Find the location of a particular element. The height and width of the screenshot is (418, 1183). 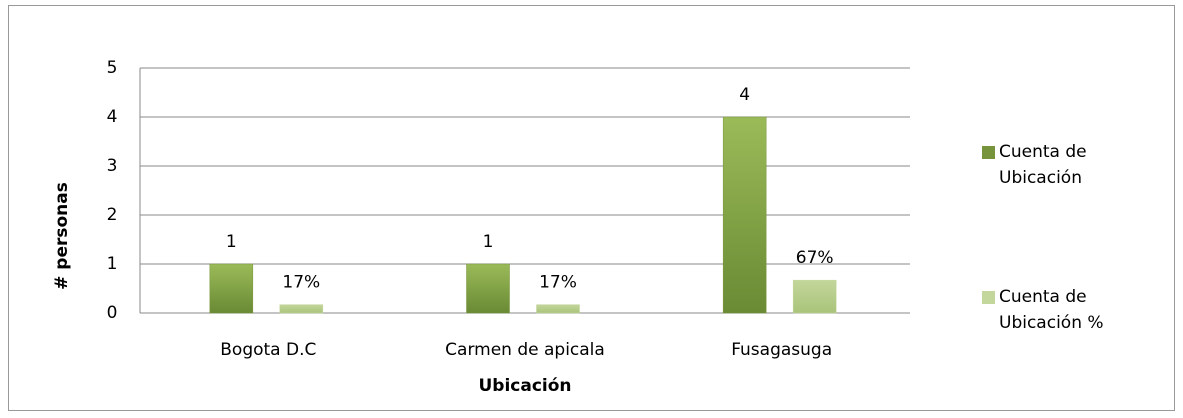

x-tick-label: Fusagasuga is located at coordinates (781, 350).